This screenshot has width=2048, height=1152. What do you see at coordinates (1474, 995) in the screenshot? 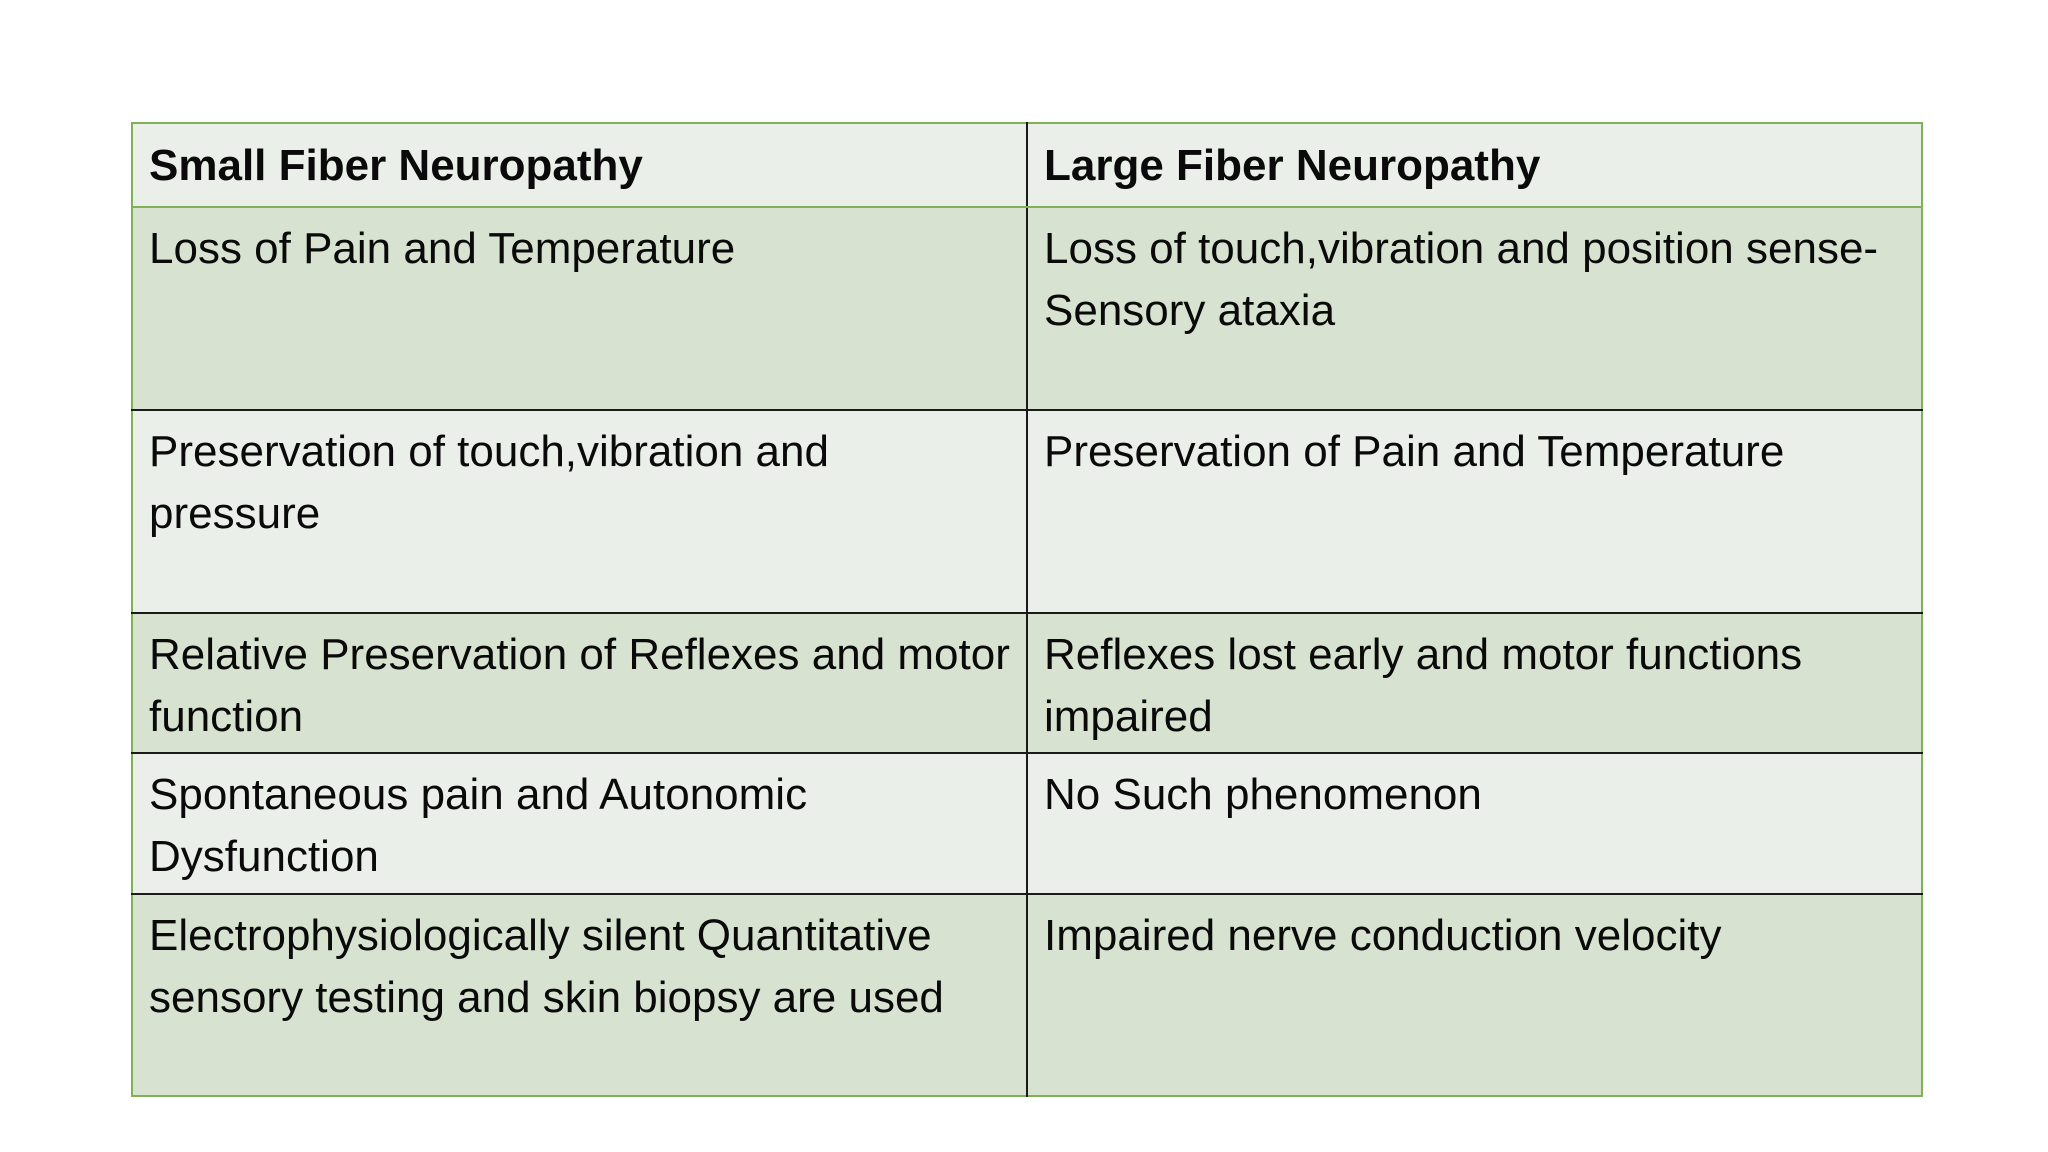
I see `cell-large-fiber: Impaired nerve conduction velocity` at bounding box center [1474, 995].